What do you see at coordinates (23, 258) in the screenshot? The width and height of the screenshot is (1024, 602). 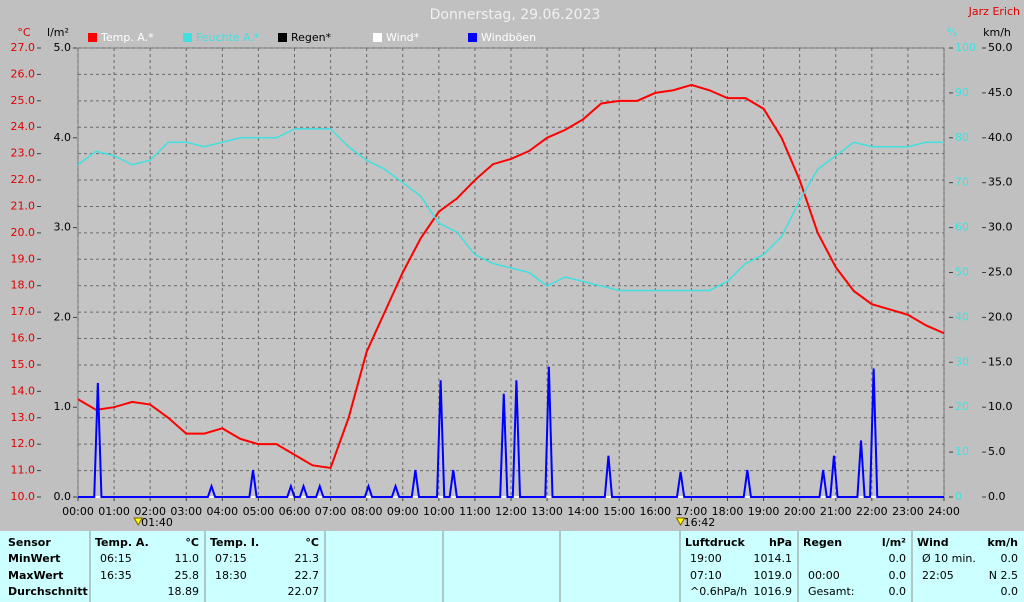 I see `y-tick-label: 19.0` at bounding box center [23, 258].